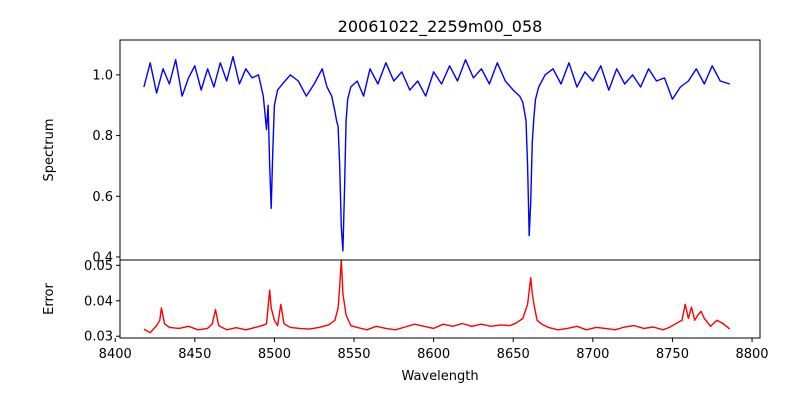 The height and width of the screenshot is (400, 800). Describe the element at coordinates (439, 376) in the screenshot. I see `wavelength-x-axis-label: Wavelength` at that location.